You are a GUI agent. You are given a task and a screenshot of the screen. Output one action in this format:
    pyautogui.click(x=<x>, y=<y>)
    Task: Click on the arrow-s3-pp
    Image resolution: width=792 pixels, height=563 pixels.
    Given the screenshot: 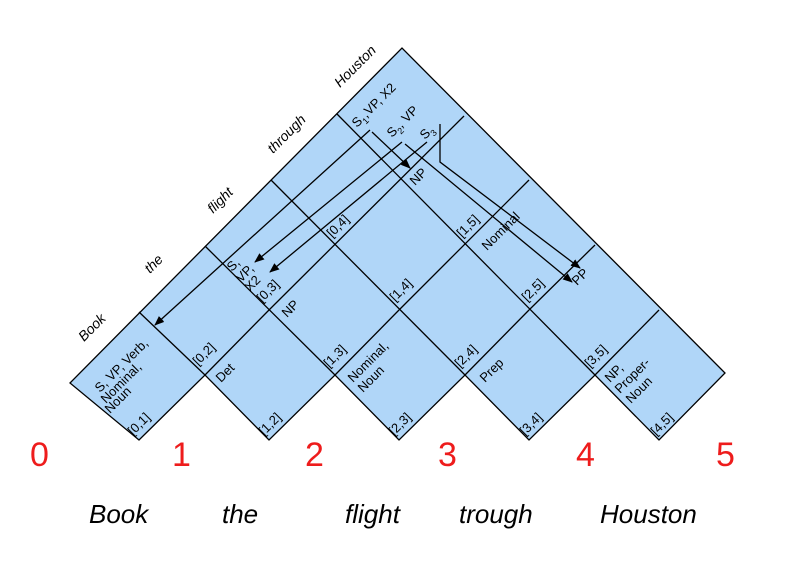 What is the action you would take?
    pyautogui.click(x=510, y=196)
    